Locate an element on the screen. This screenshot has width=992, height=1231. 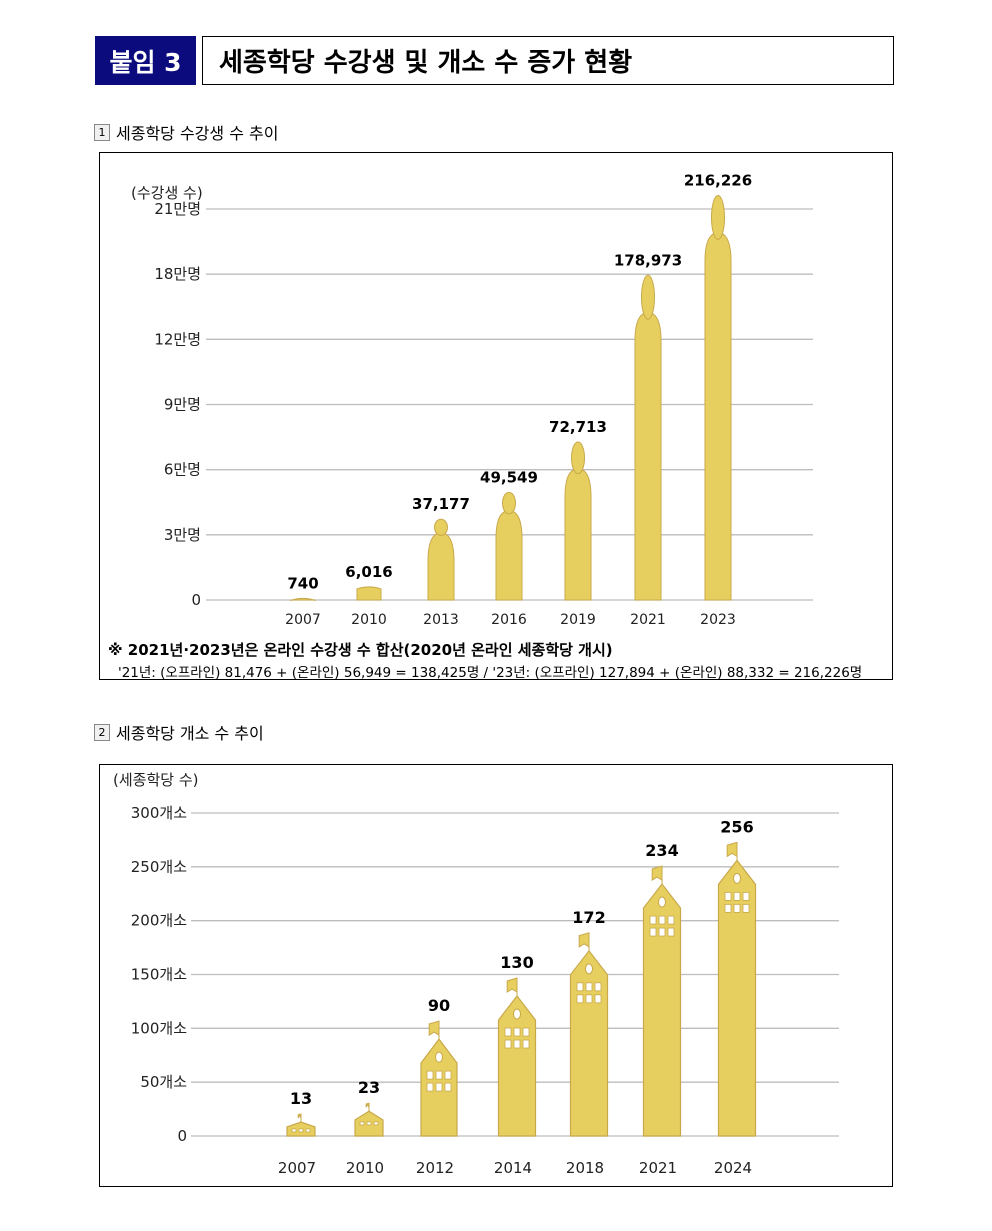
x-tick-label: 2012 is located at coordinates (435, 1168).